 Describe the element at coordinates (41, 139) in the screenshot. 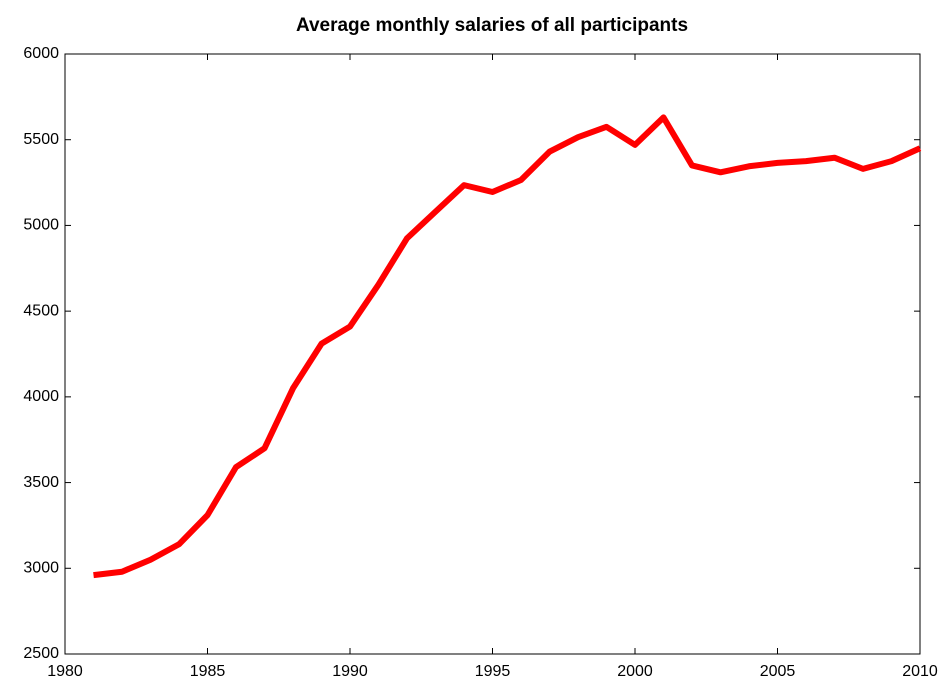

I see `y-tick-label: 5500` at that location.